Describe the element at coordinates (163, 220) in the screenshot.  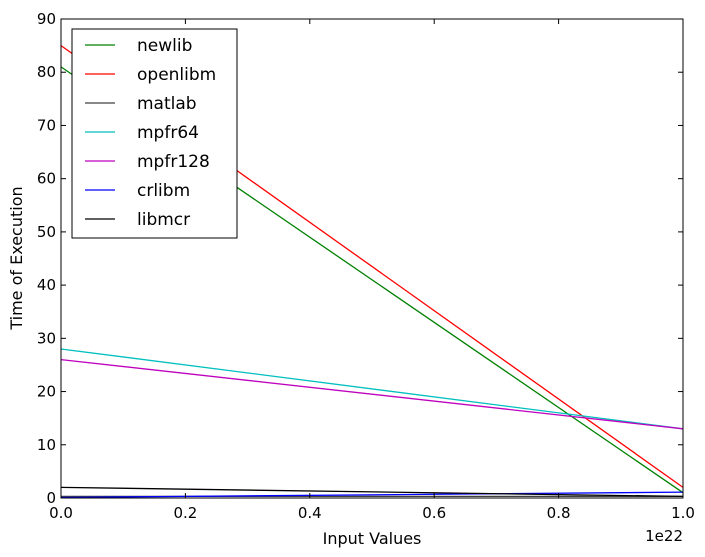
I see `legend-label-libmcr: libmcr` at that location.